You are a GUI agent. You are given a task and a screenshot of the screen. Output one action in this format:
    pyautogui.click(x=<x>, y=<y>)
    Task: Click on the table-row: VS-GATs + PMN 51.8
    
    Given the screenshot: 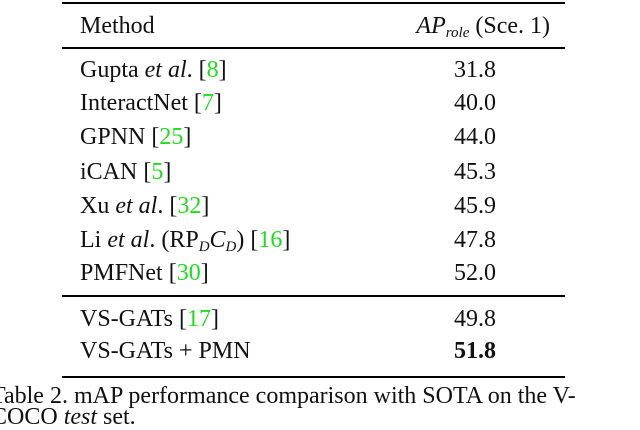 What is the action you would take?
    pyautogui.click(x=320, y=351)
    